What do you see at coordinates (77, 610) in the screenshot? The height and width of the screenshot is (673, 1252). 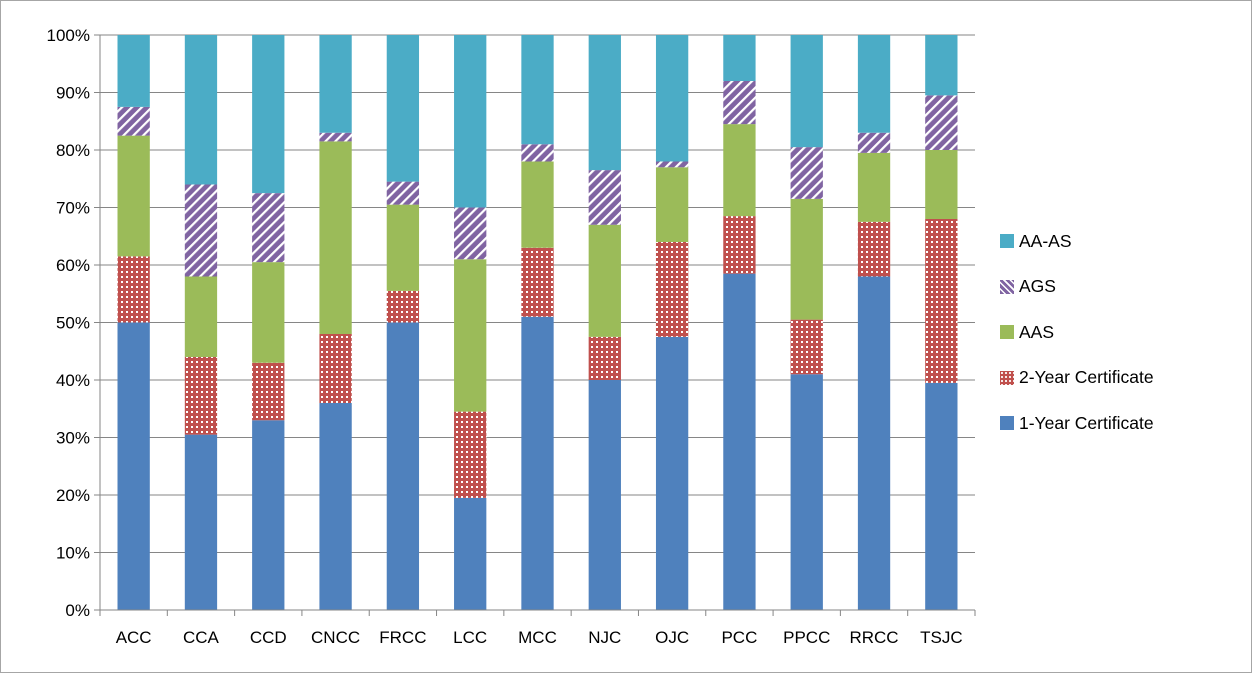 I see `y-tick-label: 0%` at bounding box center [77, 610].